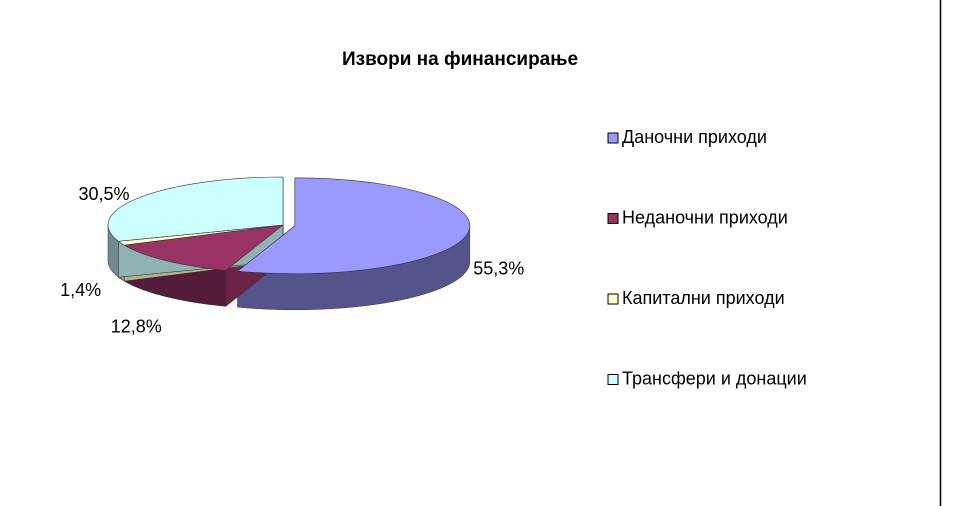 The image size is (955, 506). I want to click on data-label: 30,5%, so click(104, 194).